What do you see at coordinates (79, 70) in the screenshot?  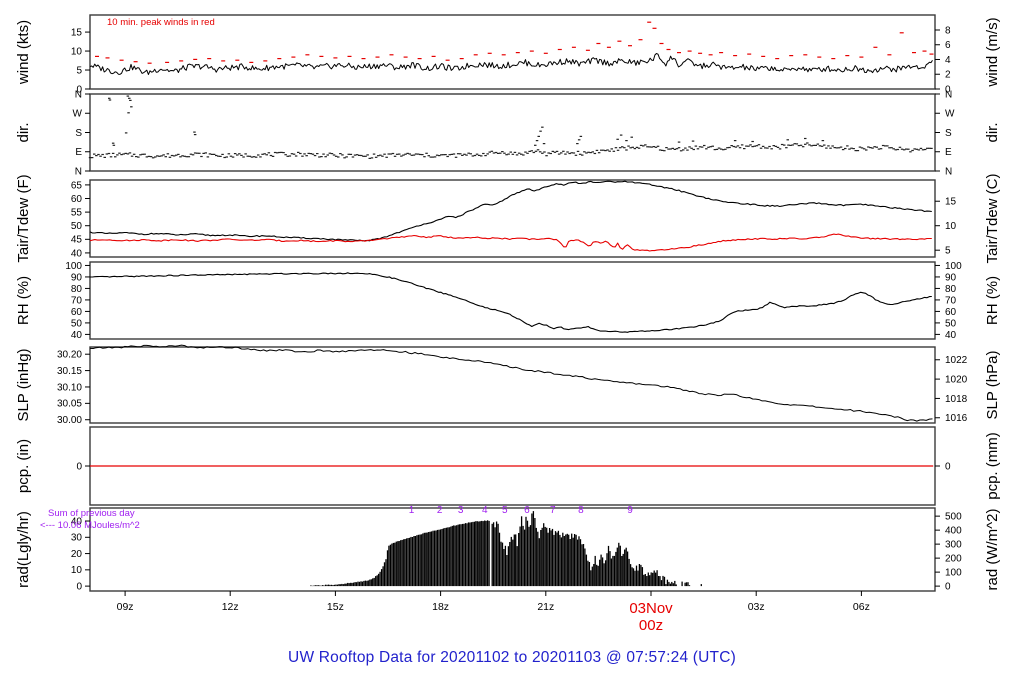 I see `ytick-left-wind: 5` at bounding box center [79, 70].